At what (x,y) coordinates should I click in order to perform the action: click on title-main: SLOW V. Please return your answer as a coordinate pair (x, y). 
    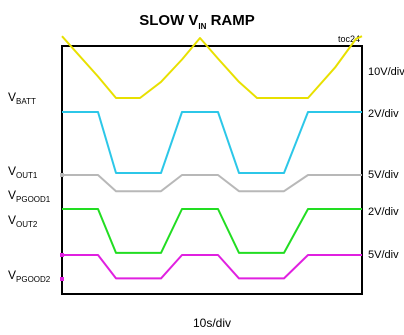
    Looking at the image, I should click on (168, 20).